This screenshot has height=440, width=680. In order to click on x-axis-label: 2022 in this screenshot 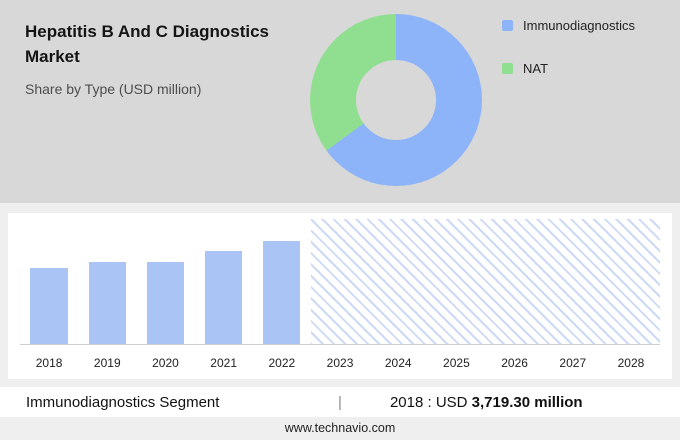, I will do `click(282, 363)`.